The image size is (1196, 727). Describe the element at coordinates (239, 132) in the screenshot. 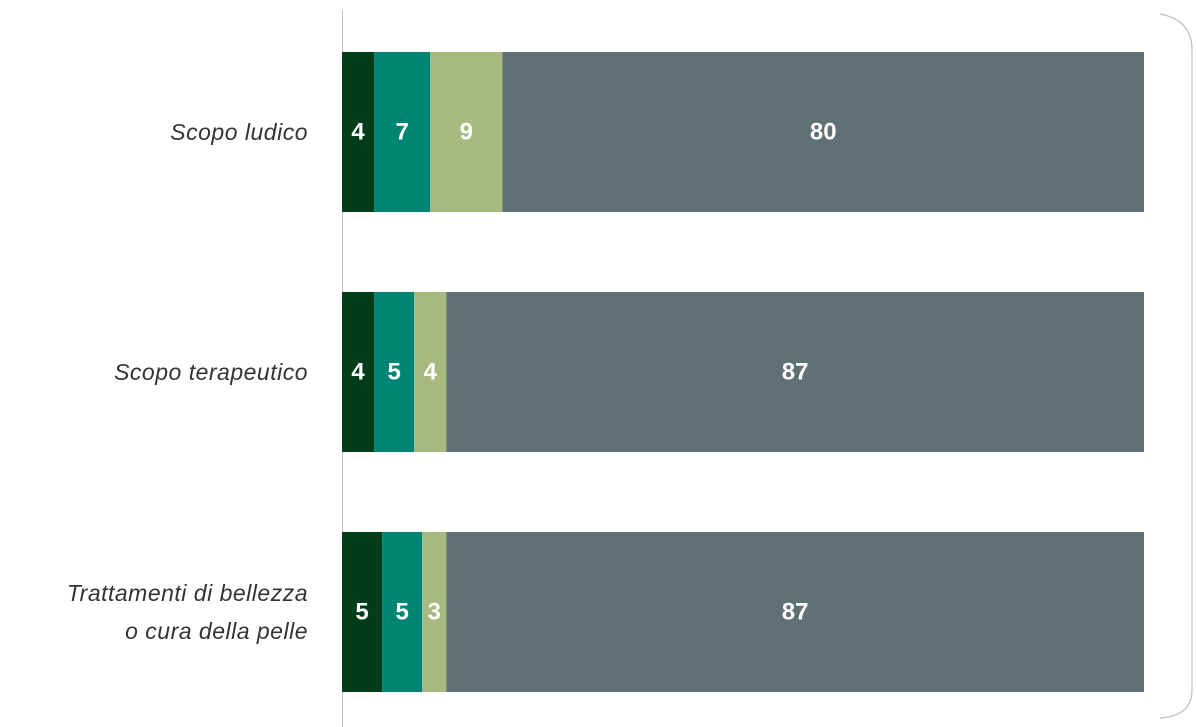

I see `category-label: Scopo ludico` at that location.